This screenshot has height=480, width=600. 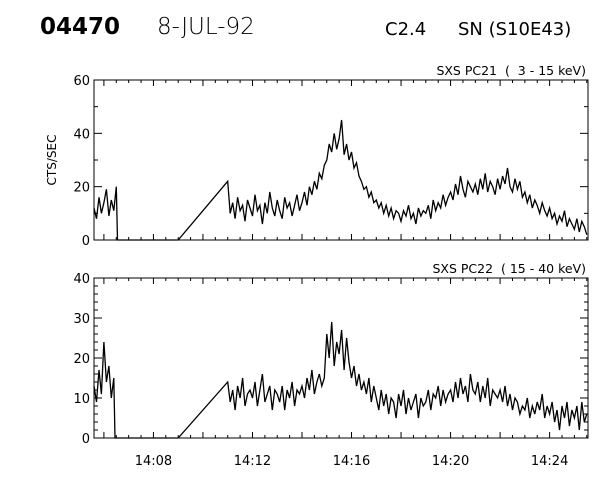 What do you see at coordinates (81, 81) in the screenshot?
I see `y-tick-label: 60` at bounding box center [81, 81].